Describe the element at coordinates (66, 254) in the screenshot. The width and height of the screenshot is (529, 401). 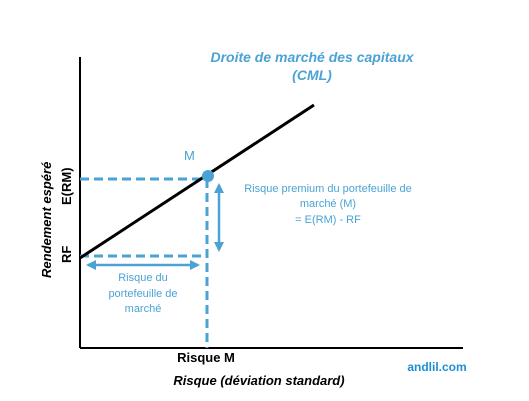
I see `y-tick-rf: RF` at that location.